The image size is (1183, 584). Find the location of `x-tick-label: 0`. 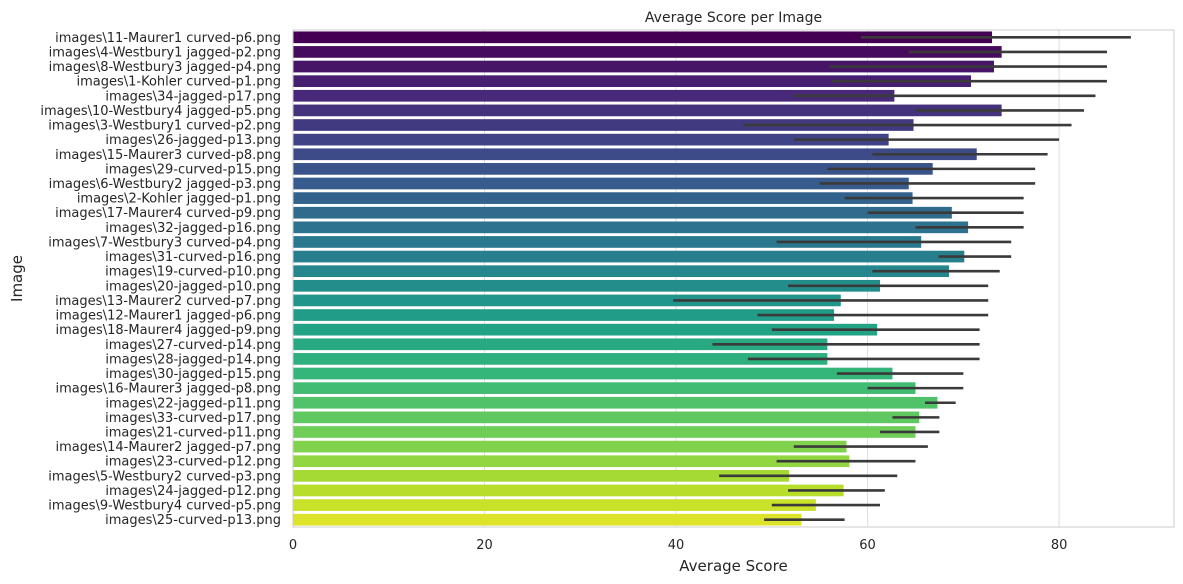

x-tick-label: 0 is located at coordinates (293, 545).